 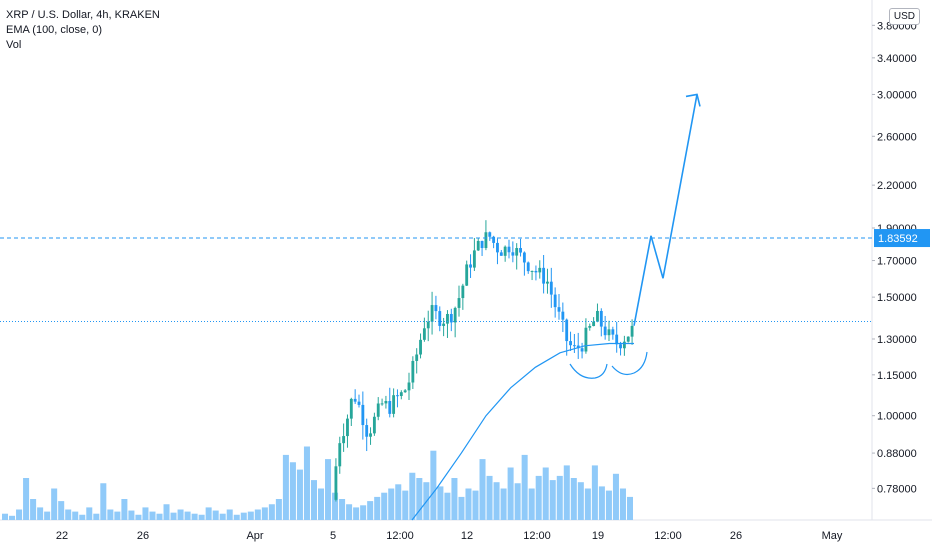 I want to click on ema-legend: EMA (100, close, 0), so click(x=54, y=30).